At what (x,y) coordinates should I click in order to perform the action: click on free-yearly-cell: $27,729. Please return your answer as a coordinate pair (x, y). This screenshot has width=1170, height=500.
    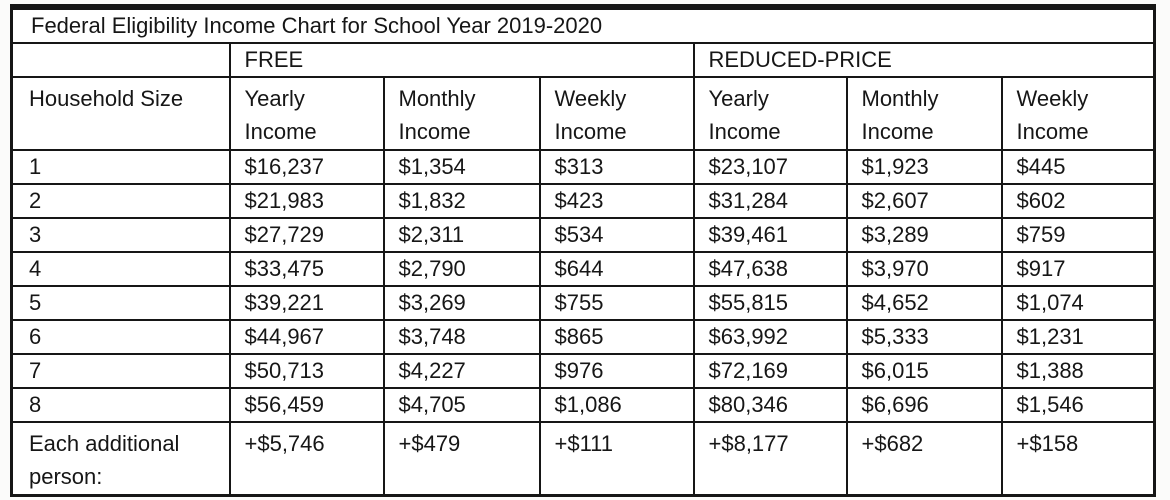
    Looking at the image, I should click on (306, 235).